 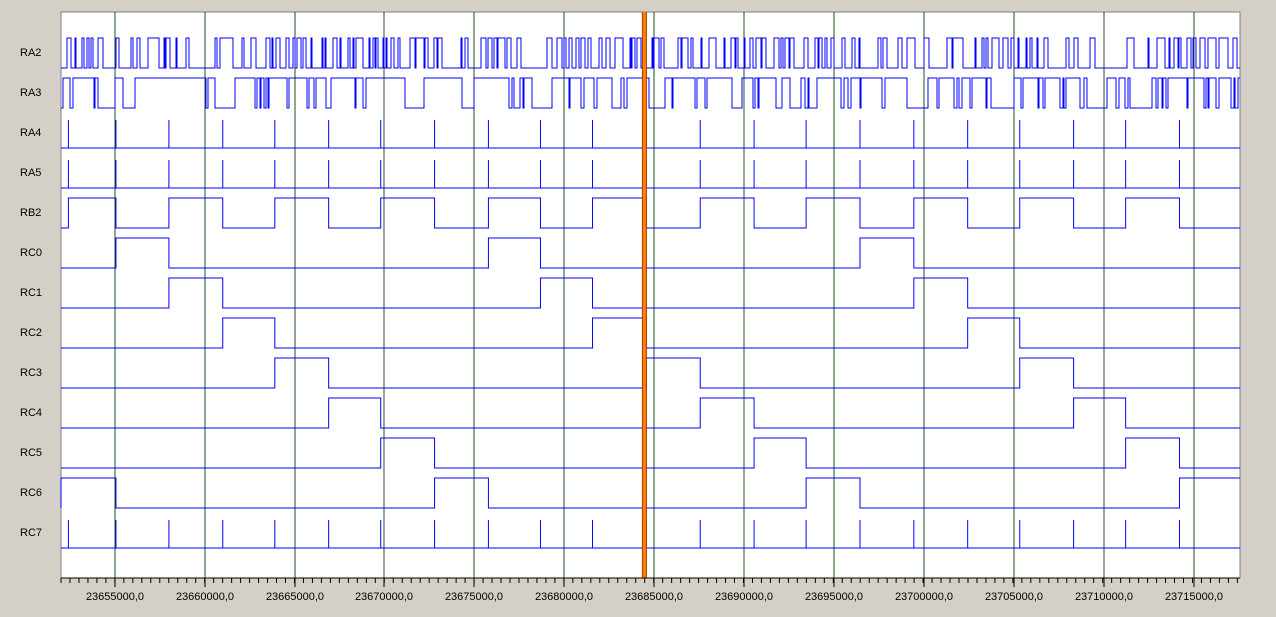 I want to click on axis-tick-label-11: 23710000,0, so click(x=1104, y=597).